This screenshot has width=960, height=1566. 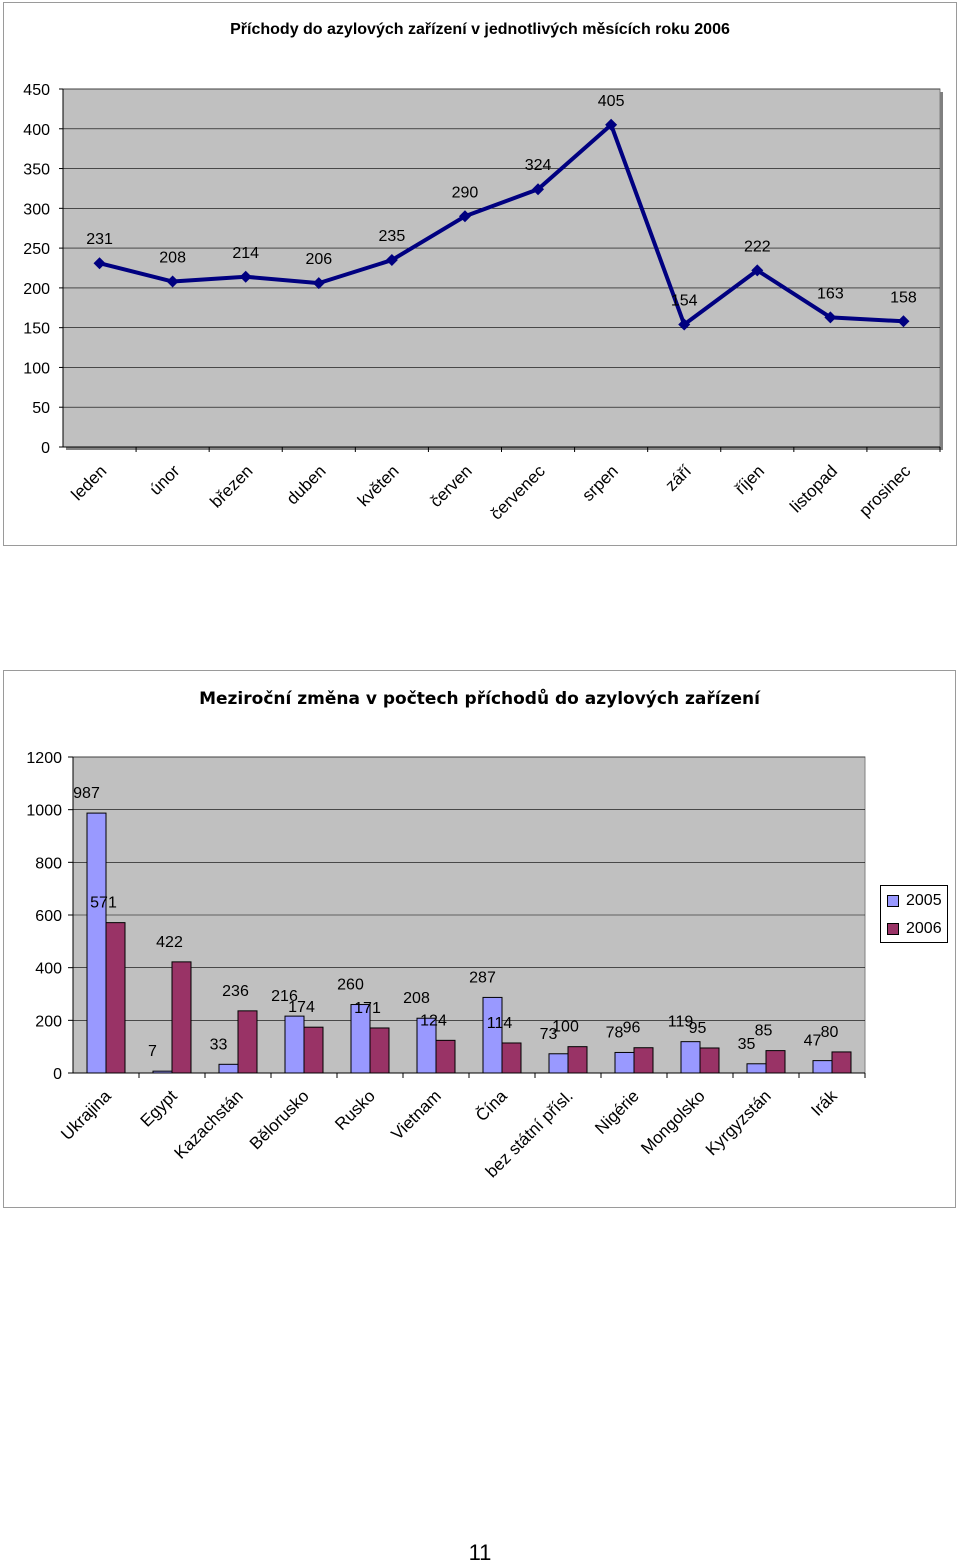 I want to click on data-label-2006: 571, so click(x=103, y=903).